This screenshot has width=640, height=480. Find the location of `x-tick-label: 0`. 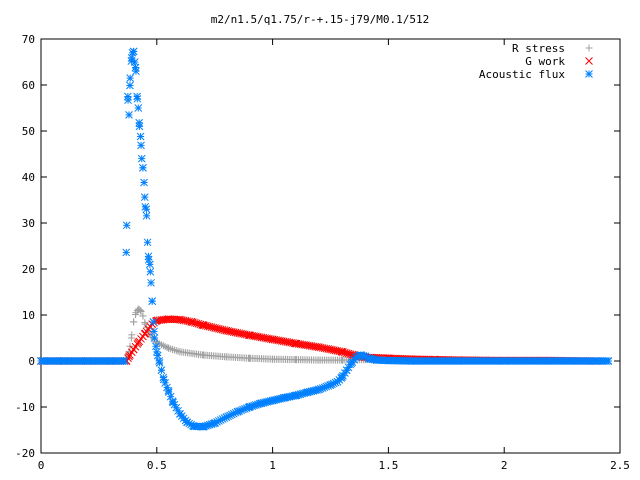

x-tick-label: 0 is located at coordinates (41, 465).